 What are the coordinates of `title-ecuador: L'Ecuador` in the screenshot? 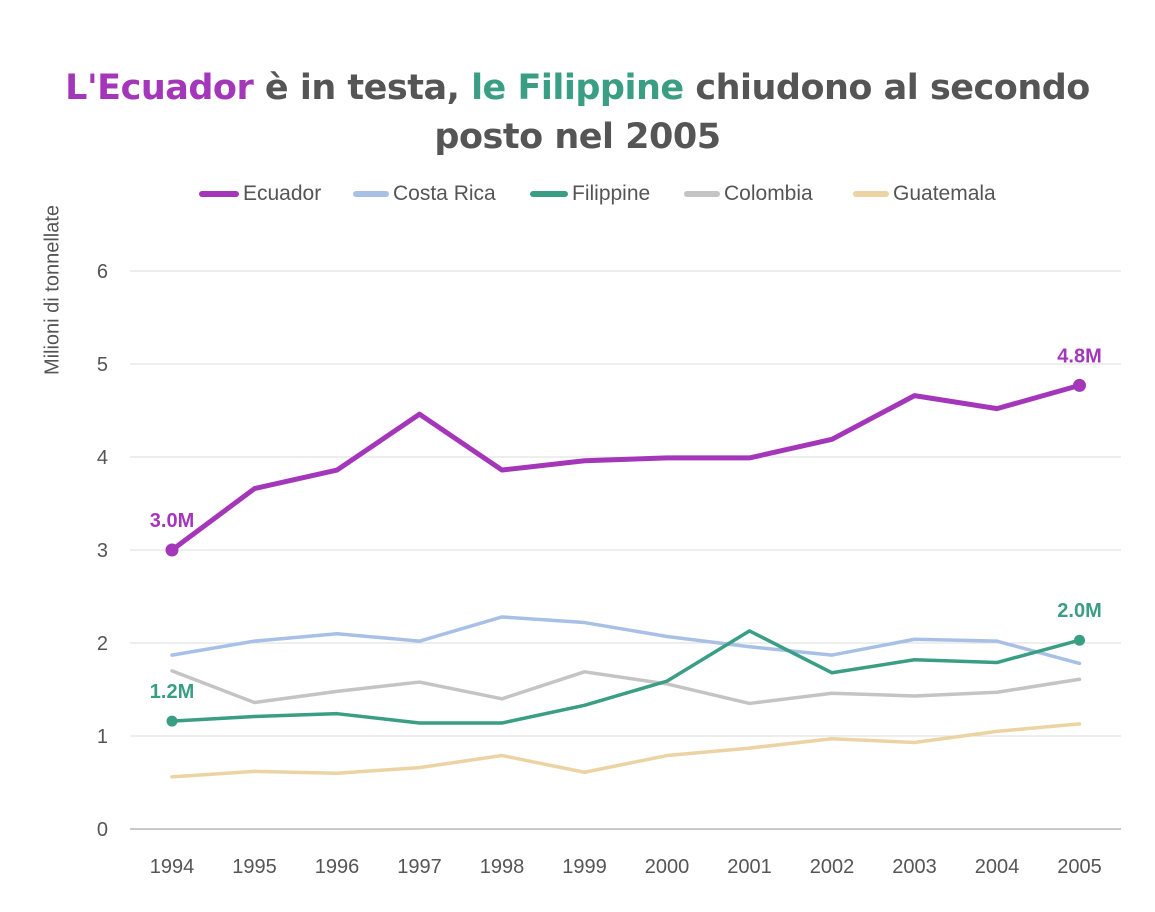 It's located at (159, 88).